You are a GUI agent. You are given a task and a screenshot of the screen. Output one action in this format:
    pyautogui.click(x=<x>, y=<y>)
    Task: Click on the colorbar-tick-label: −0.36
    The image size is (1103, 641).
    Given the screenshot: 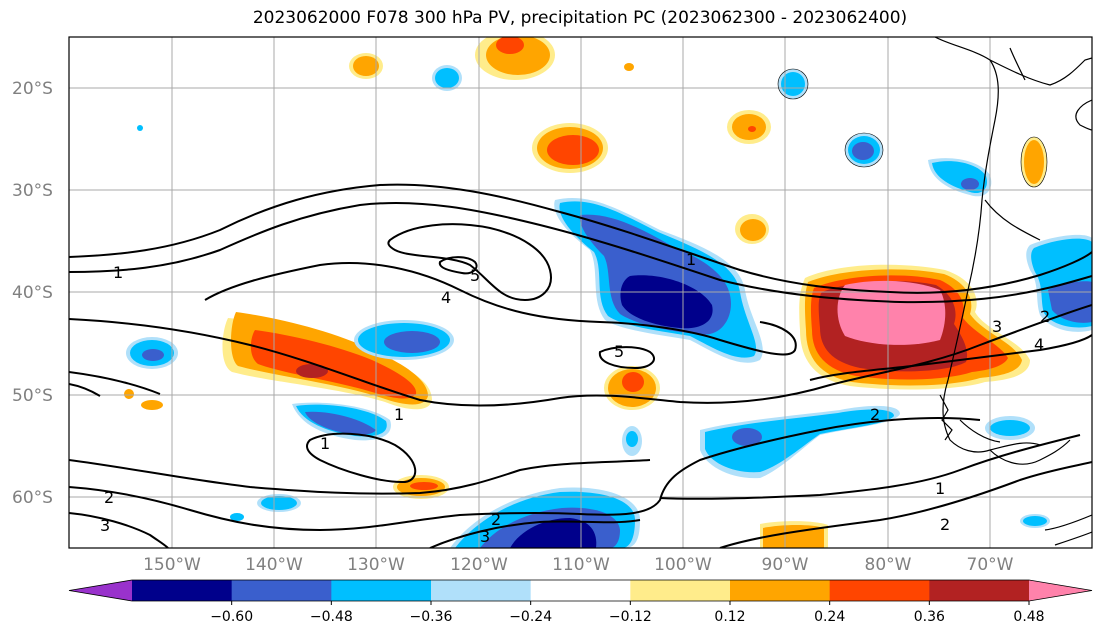 What is the action you would take?
    pyautogui.click(x=431, y=617)
    